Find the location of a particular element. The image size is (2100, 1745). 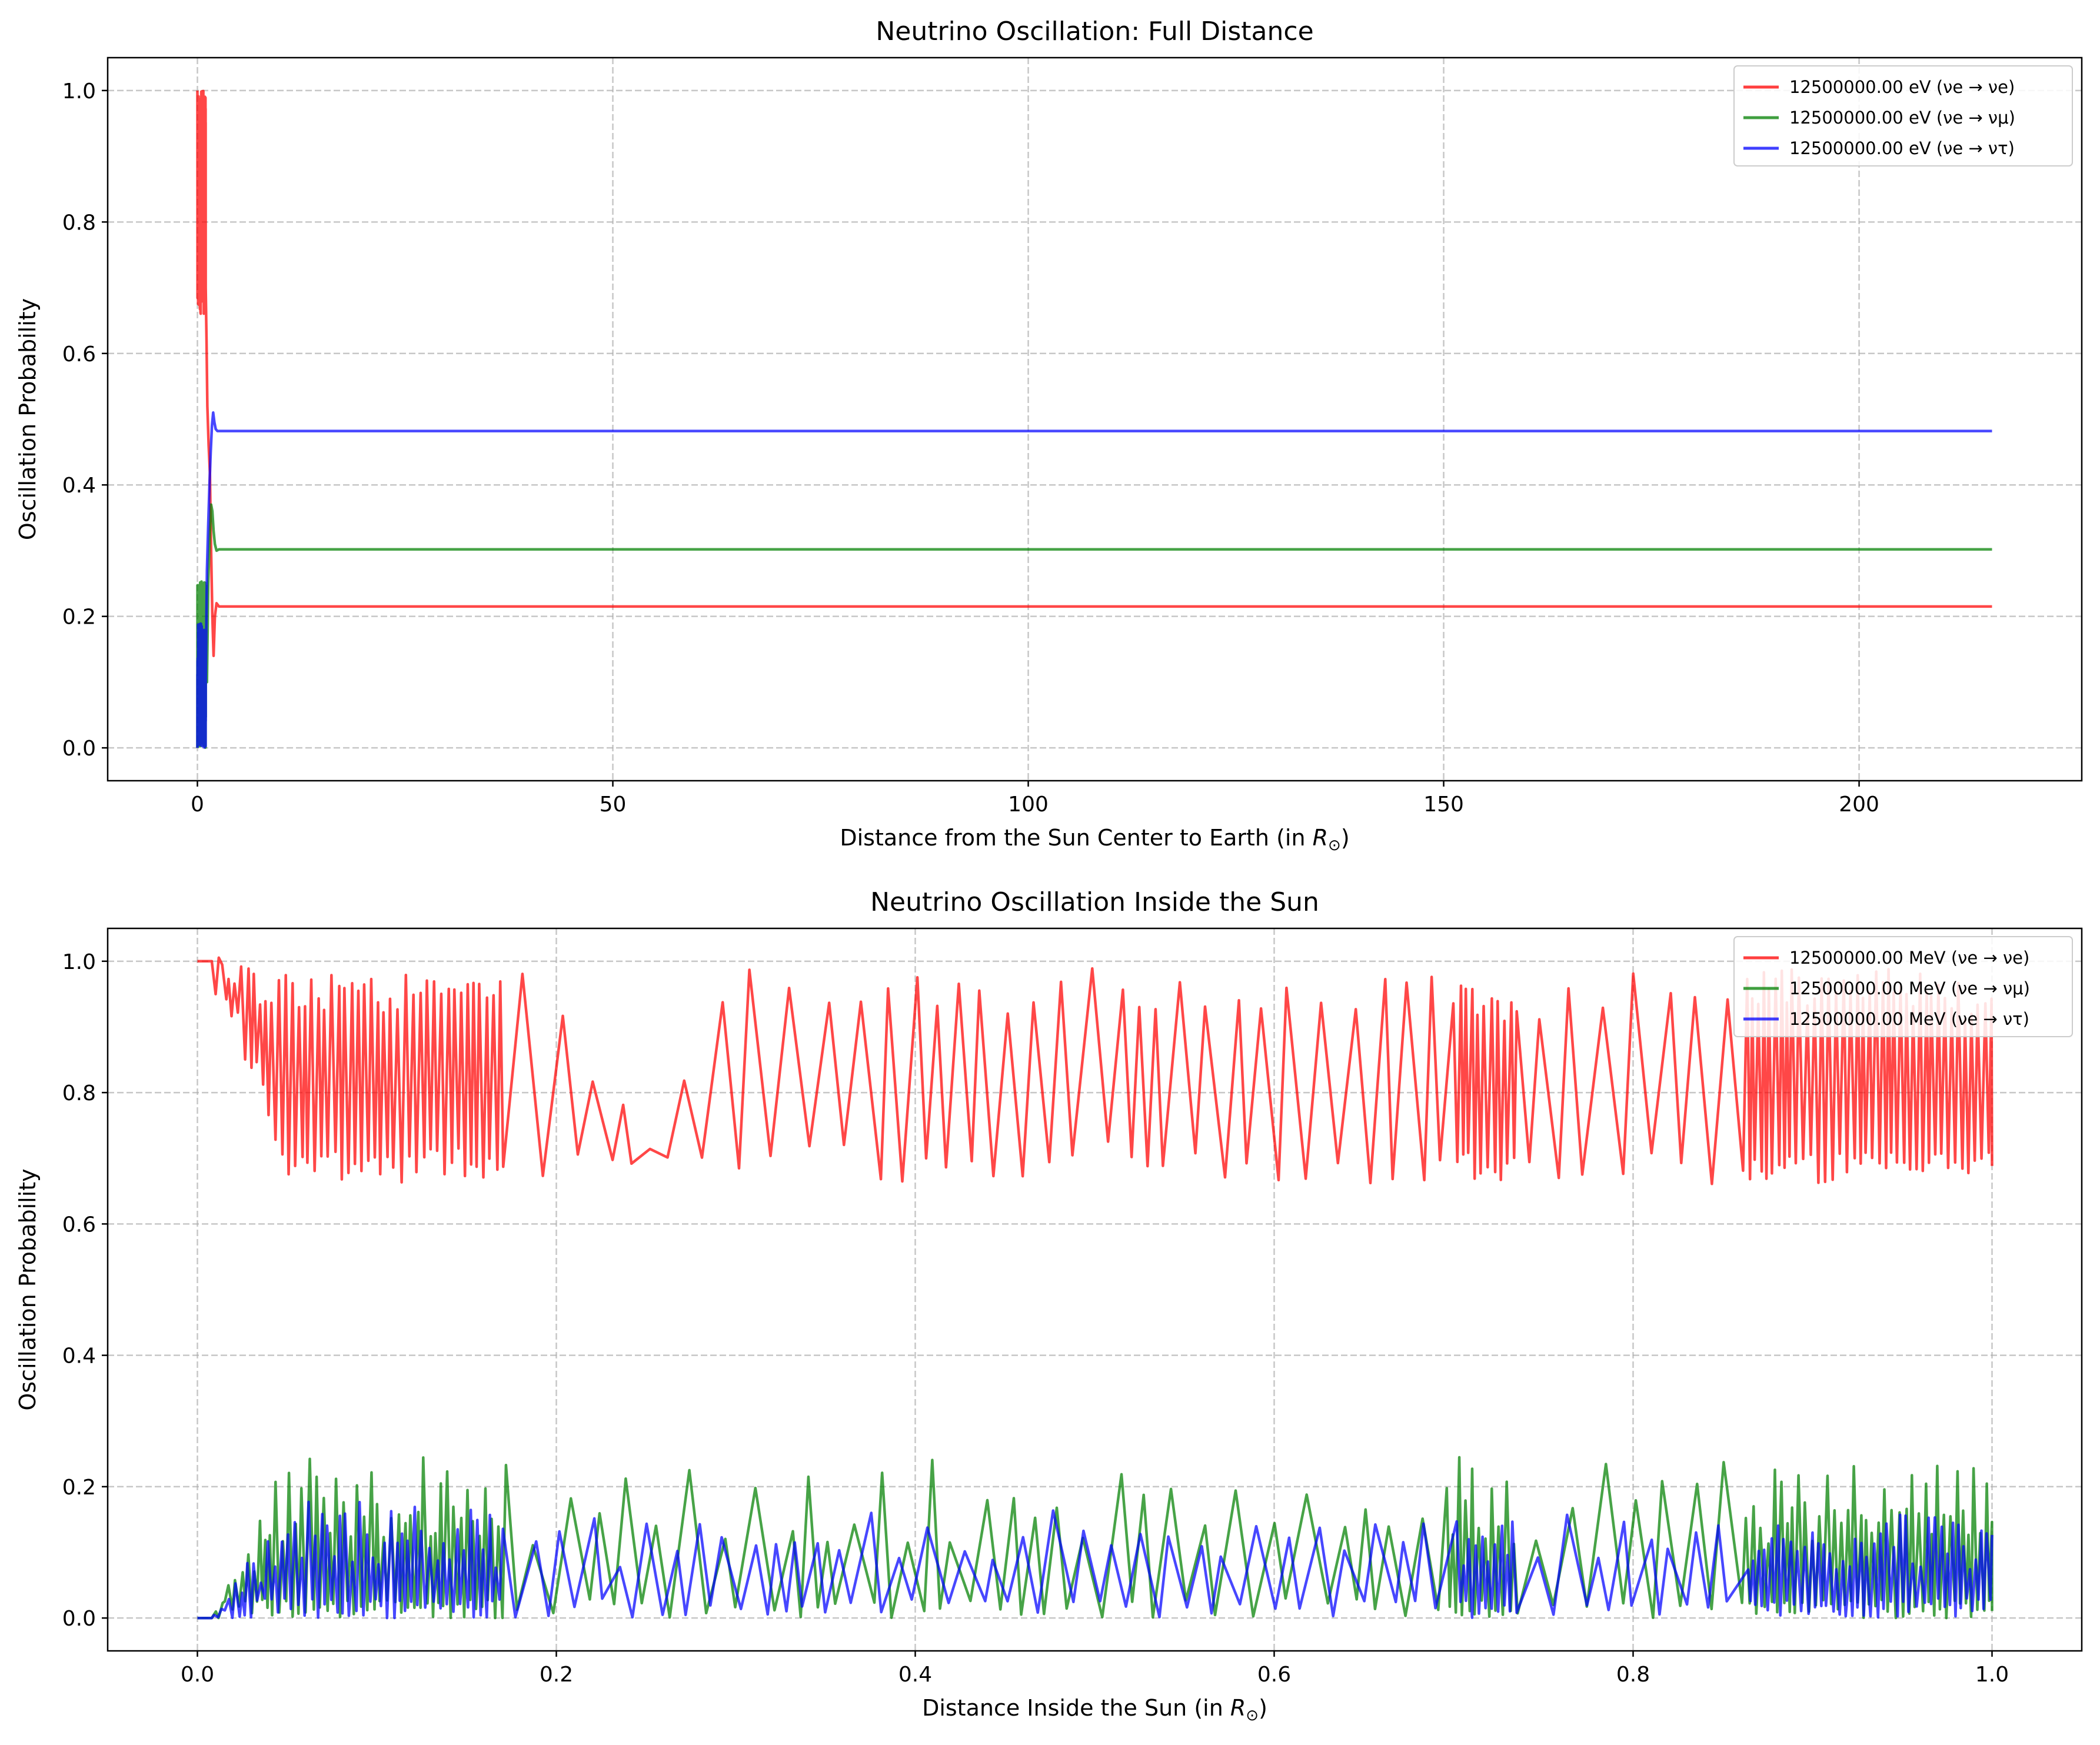

x-tick-label: 0 is located at coordinates (197, 805).